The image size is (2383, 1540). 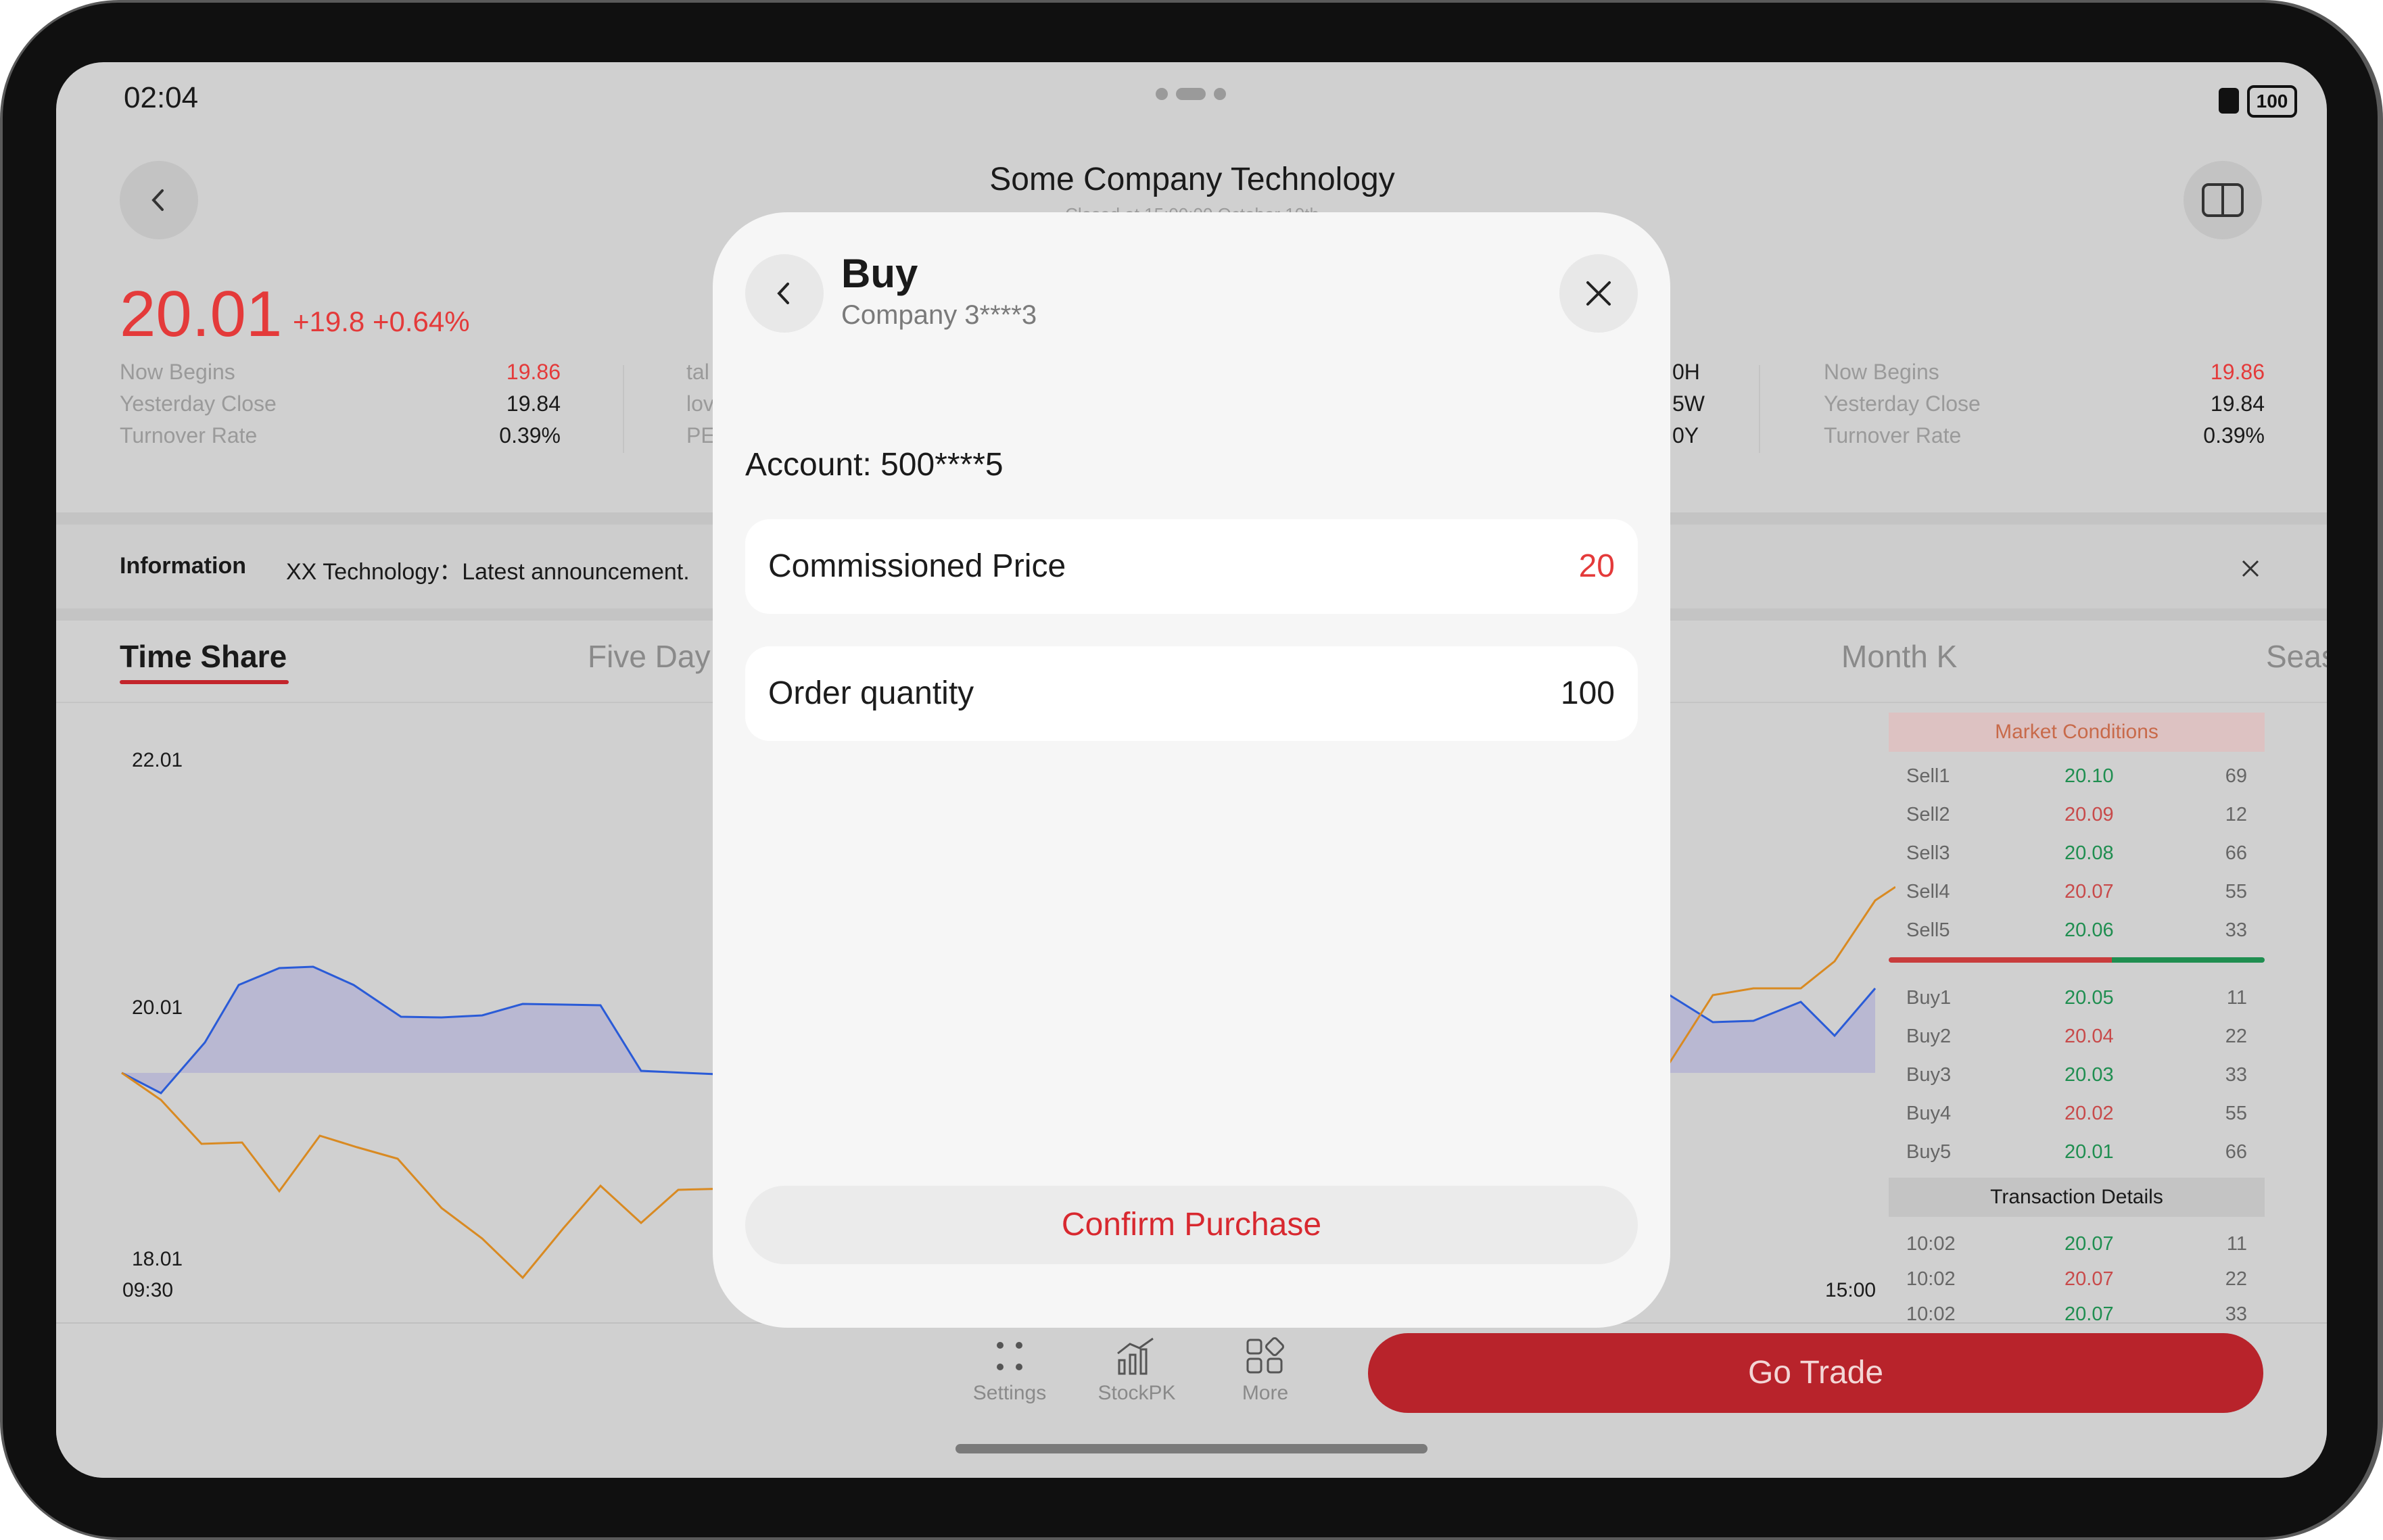 What do you see at coordinates (2089, 1113) in the screenshot?
I see `buy-price: 20.02` at bounding box center [2089, 1113].